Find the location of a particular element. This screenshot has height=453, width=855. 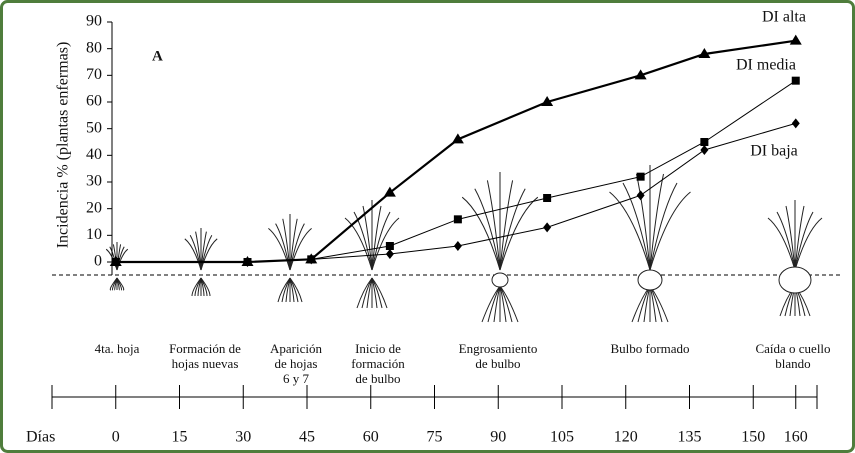

stage-label: Aparición is located at coordinates (296, 348).